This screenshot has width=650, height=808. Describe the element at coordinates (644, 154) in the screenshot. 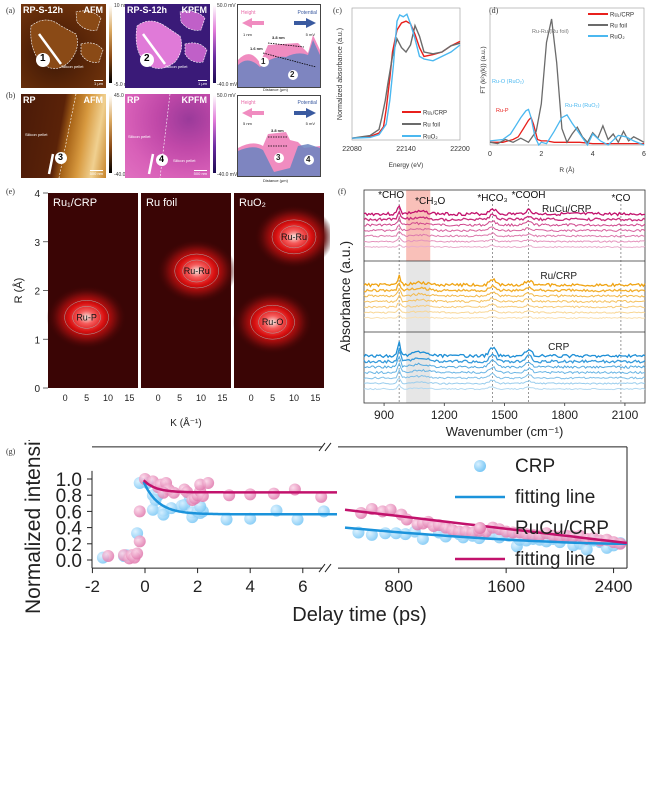

I see `x-tick-label: 6` at that location.